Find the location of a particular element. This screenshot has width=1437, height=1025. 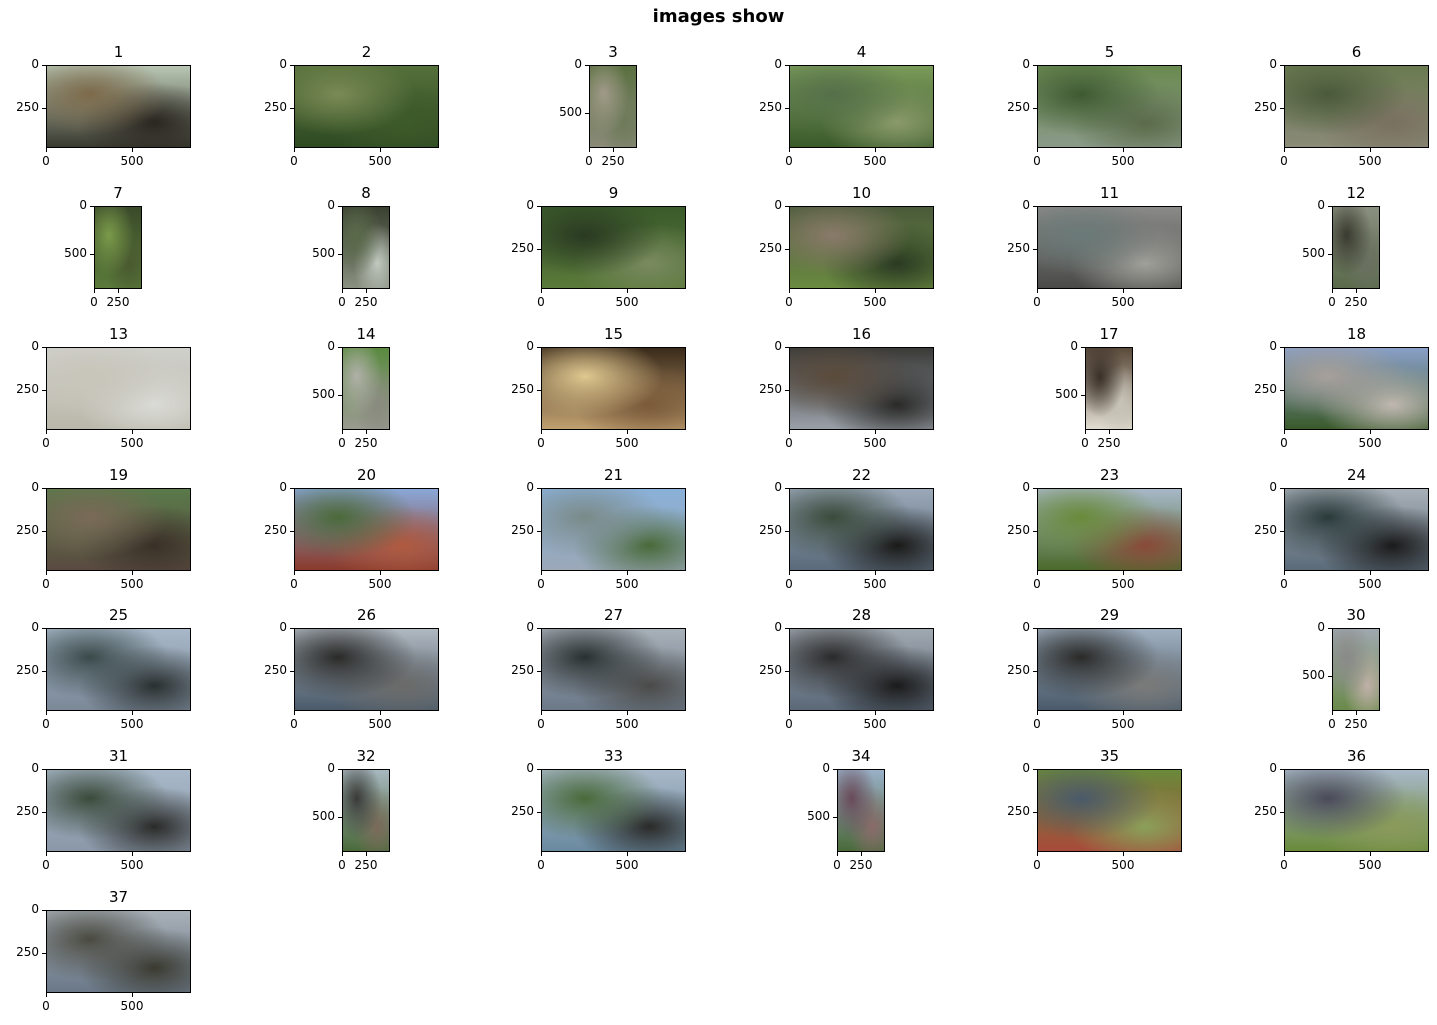

panel-title: 37 is located at coordinates (118, 897).